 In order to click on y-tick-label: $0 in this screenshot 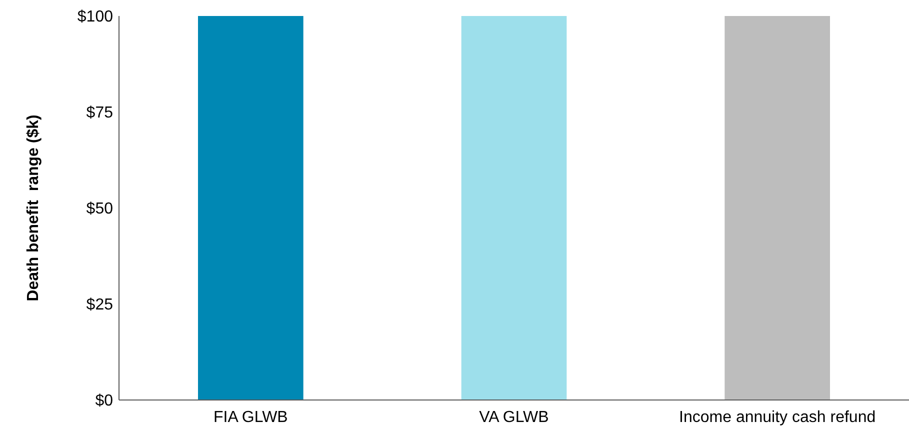, I will do `click(104, 401)`.